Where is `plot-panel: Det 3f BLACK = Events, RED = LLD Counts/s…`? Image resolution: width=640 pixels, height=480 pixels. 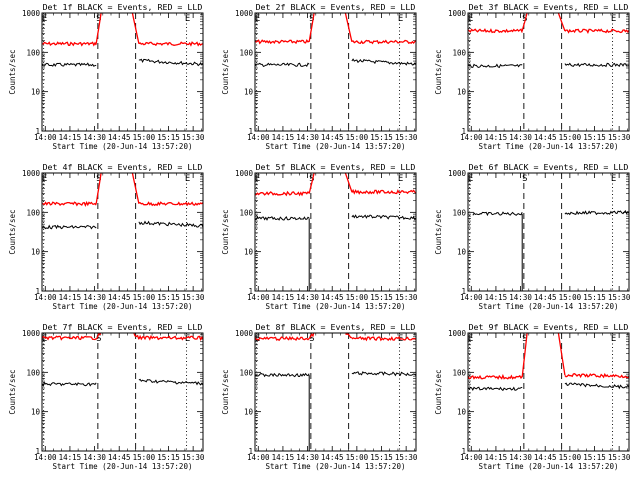 plot-panel: Det 3f BLACK = Events, RED = LLD Counts/s… is located at coordinates (532, 76).